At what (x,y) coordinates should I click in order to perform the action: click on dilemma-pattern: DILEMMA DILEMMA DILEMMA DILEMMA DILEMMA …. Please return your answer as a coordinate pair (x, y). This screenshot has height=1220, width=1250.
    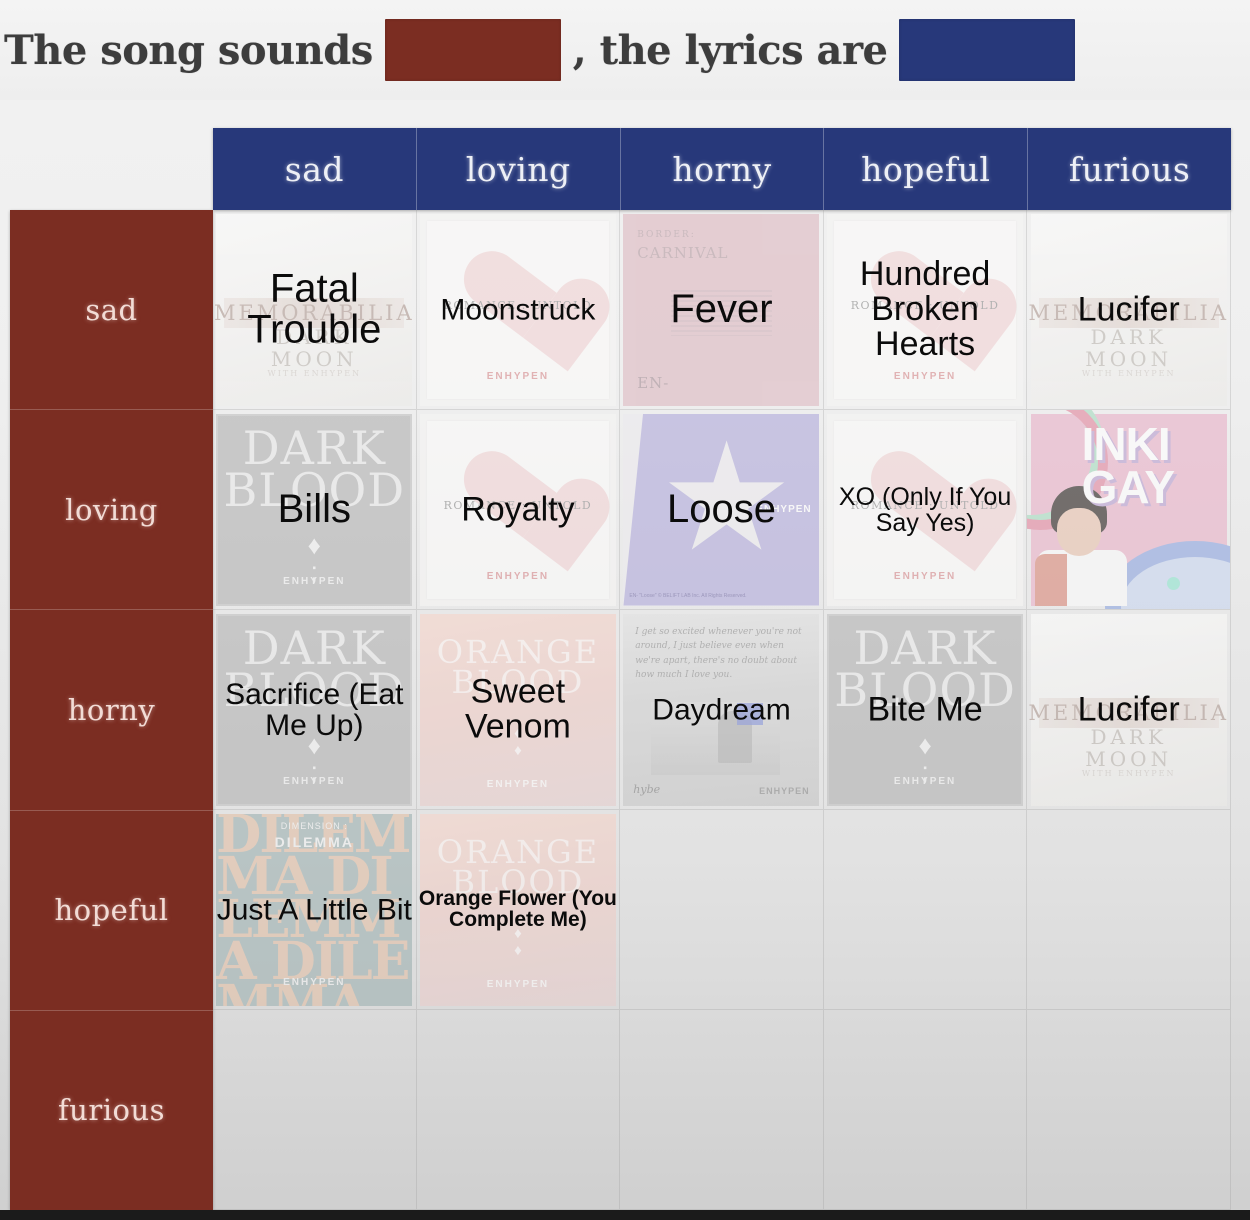
    Looking at the image, I should click on (313, 909).